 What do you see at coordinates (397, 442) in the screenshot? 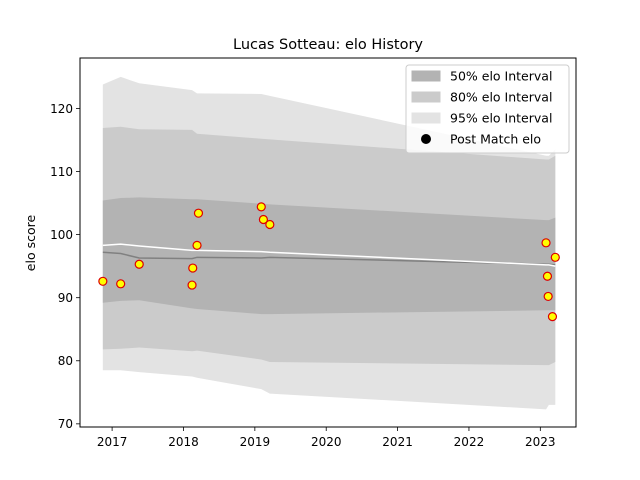
I see `x-tick-label: 2021` at bounding box center [397, 442].